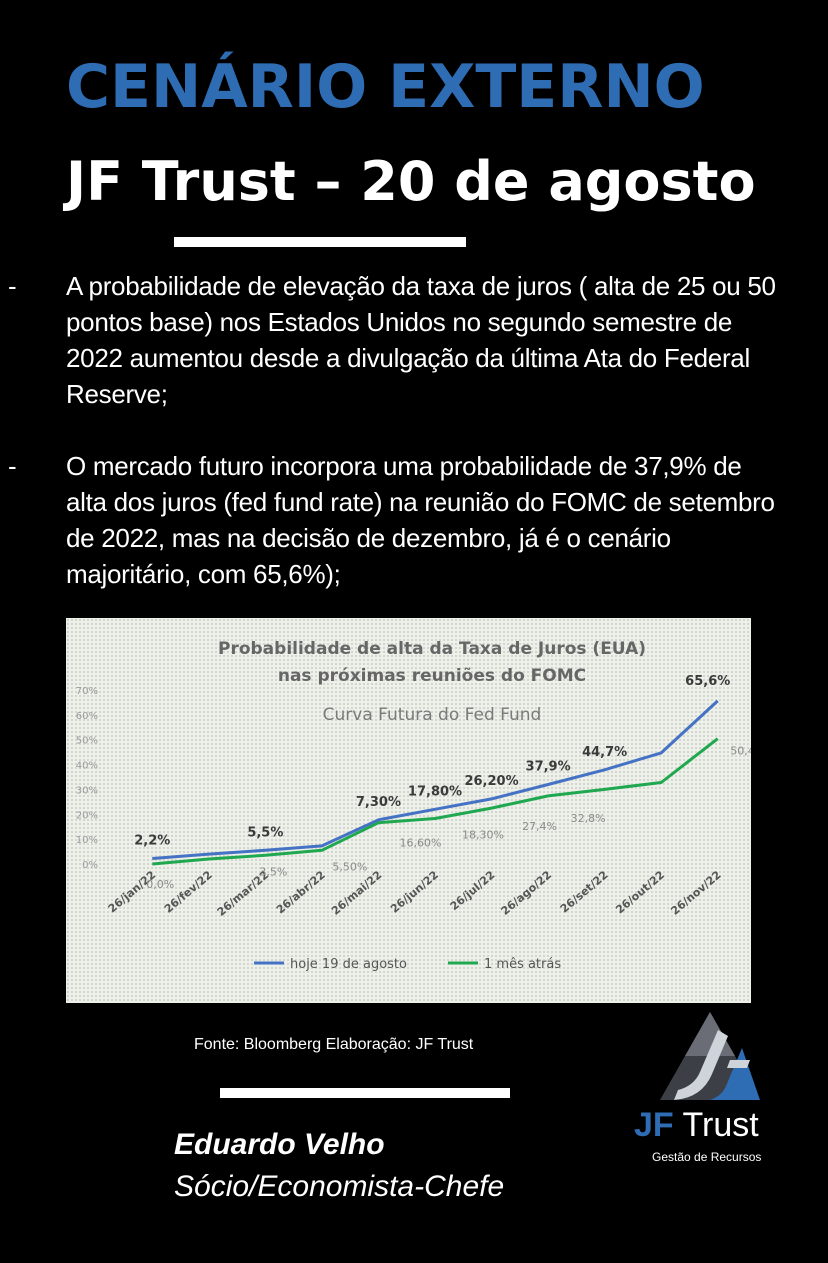 This screenshot has width=828, height=1263. What do you see at coordinates (265, 832) in the screenshot?
I see `data-label-today: 5,5%` at bounding box center [265, 832].